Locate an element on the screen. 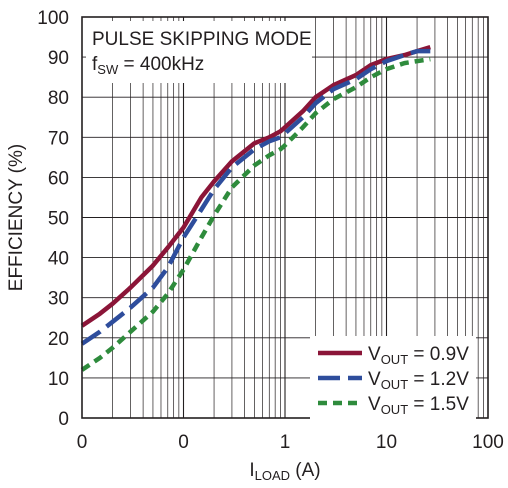 The width and height of the screenshot is (508, 488). freq-main: f is located at coordinates (95, 64).